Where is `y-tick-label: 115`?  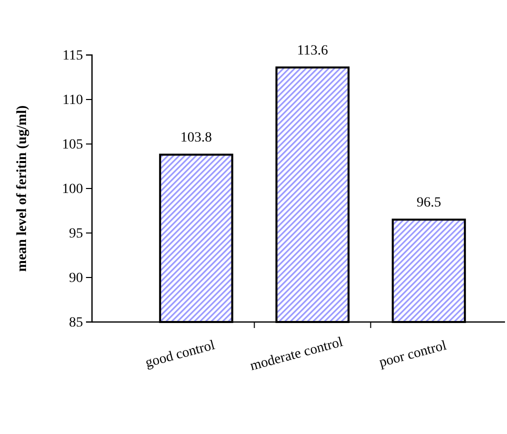 y-tick-label: 115 is located at coordinates (72, 56).